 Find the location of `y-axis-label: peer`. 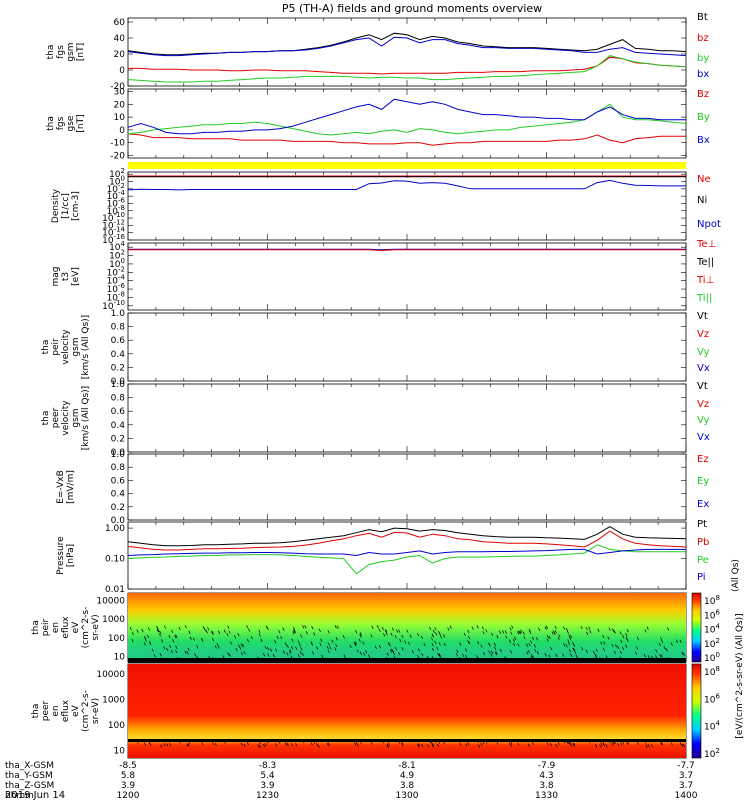

y-axis-label: peer is located at coordinates (46, 710).